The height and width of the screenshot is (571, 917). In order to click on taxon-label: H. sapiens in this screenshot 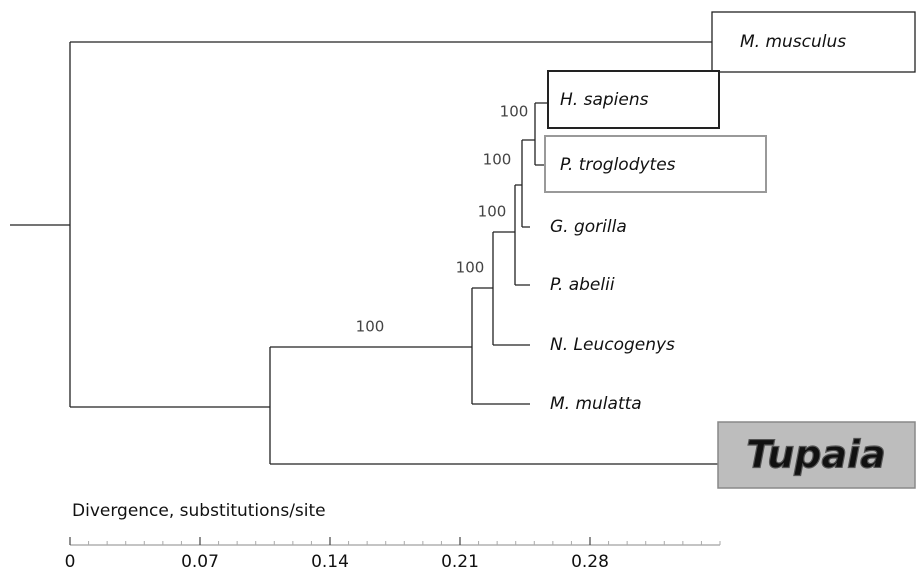, I will do `click(604, 100)`.